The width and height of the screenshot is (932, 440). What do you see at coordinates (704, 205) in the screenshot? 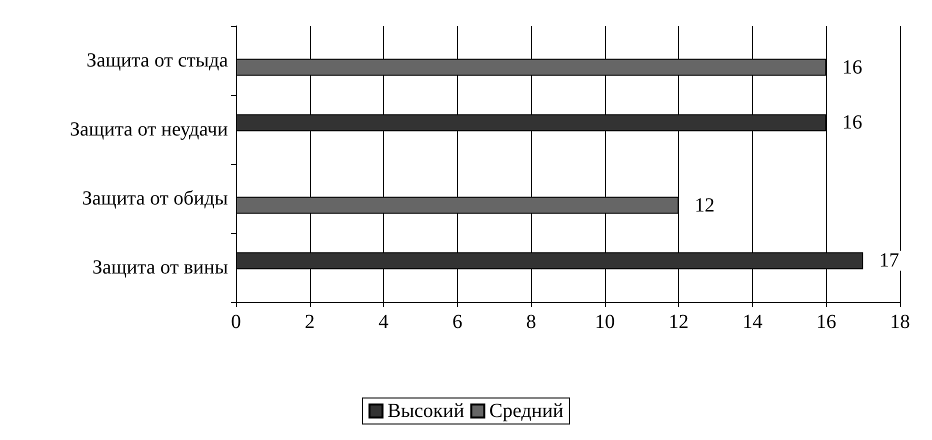
I see `data-label: 12` at bounding box center [704, 205].